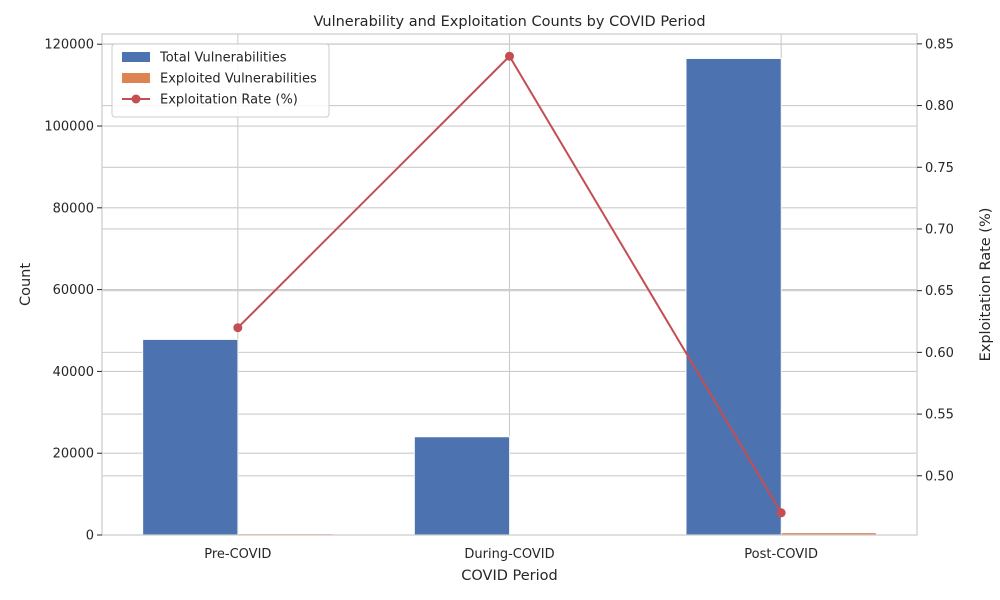 The height and width of the screenshot is (600, 1000). Describe the element at coordinates (69, 127) in the screenshot. I see `y-tick-label: 100000` at that location.